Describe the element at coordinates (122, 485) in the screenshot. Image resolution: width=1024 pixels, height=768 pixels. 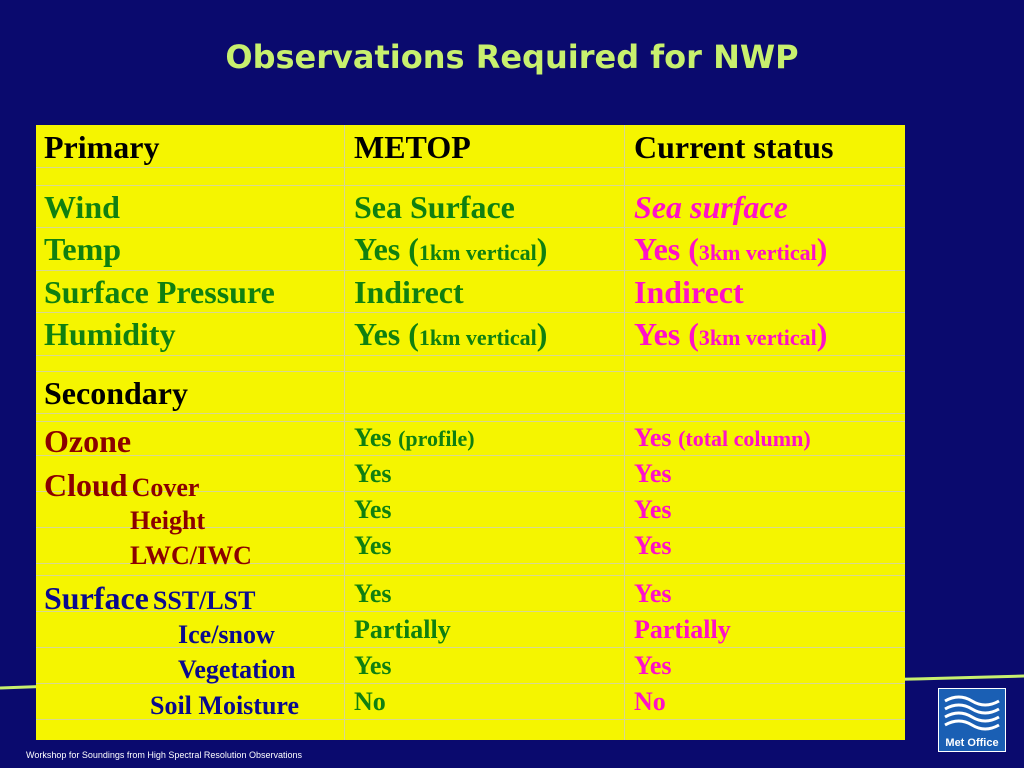
I see `row-cloud-cover-label: Cloud Cover` at that location.